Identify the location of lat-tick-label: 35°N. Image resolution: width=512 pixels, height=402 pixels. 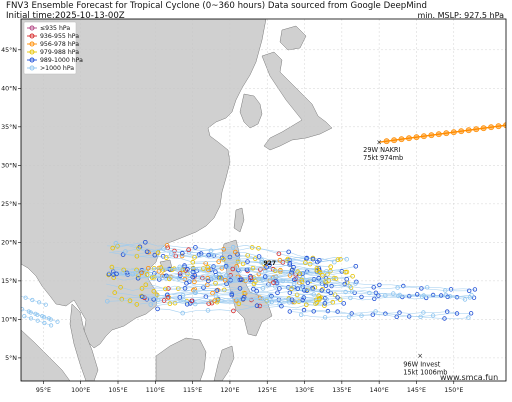
(9, 127).